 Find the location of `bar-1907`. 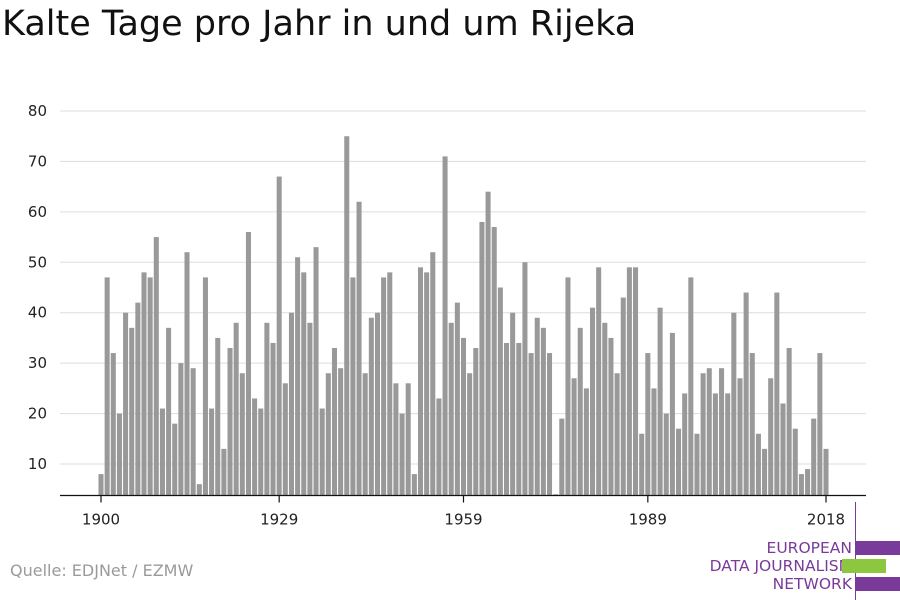

bar-1907 is located at coordinates (144, 384).